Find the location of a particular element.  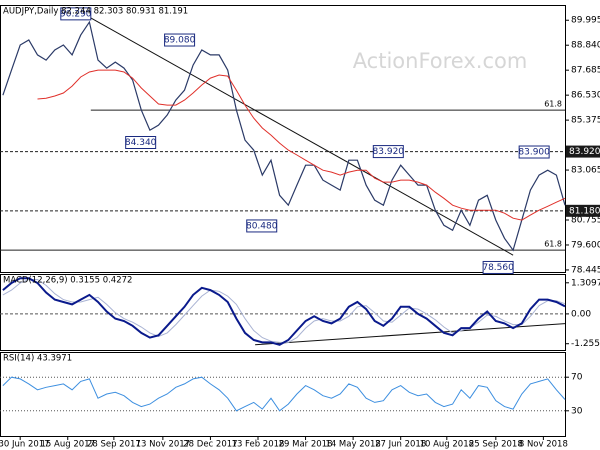

x-tick-label: 13 Nov 2017 is located at coordinates (163, 445).